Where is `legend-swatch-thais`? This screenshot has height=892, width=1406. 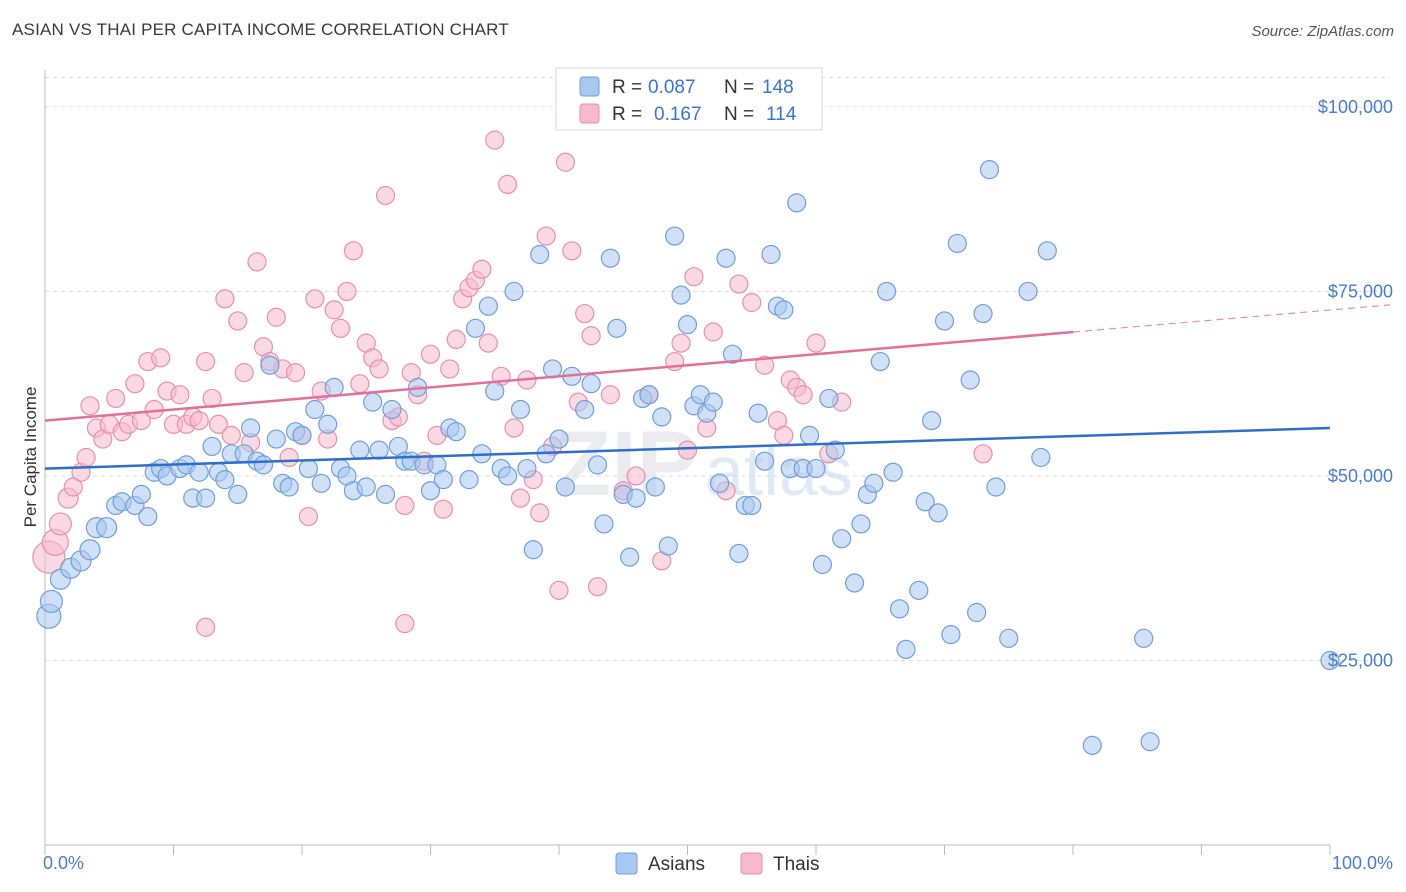
legend-swatch-thais is located at coordinates (589, 113).